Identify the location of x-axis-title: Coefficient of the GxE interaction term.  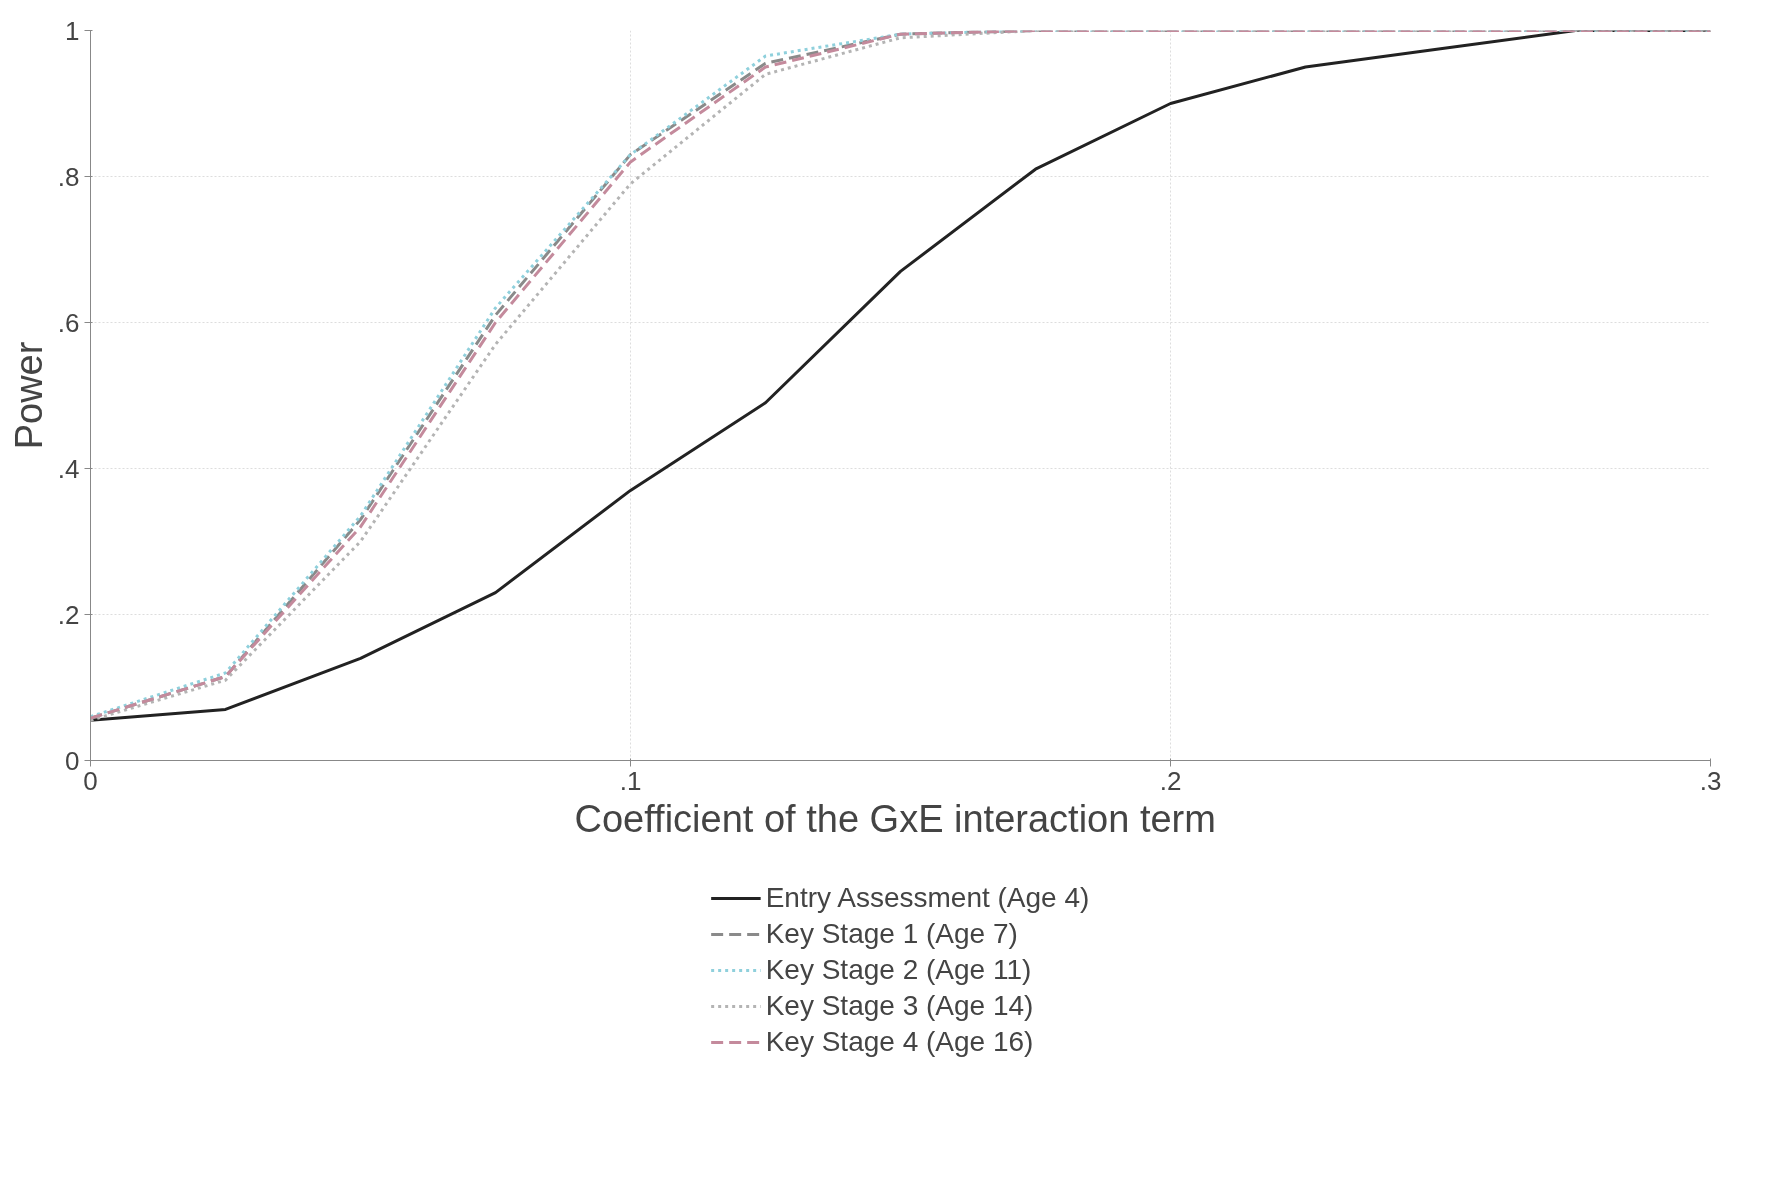
(895, 818).